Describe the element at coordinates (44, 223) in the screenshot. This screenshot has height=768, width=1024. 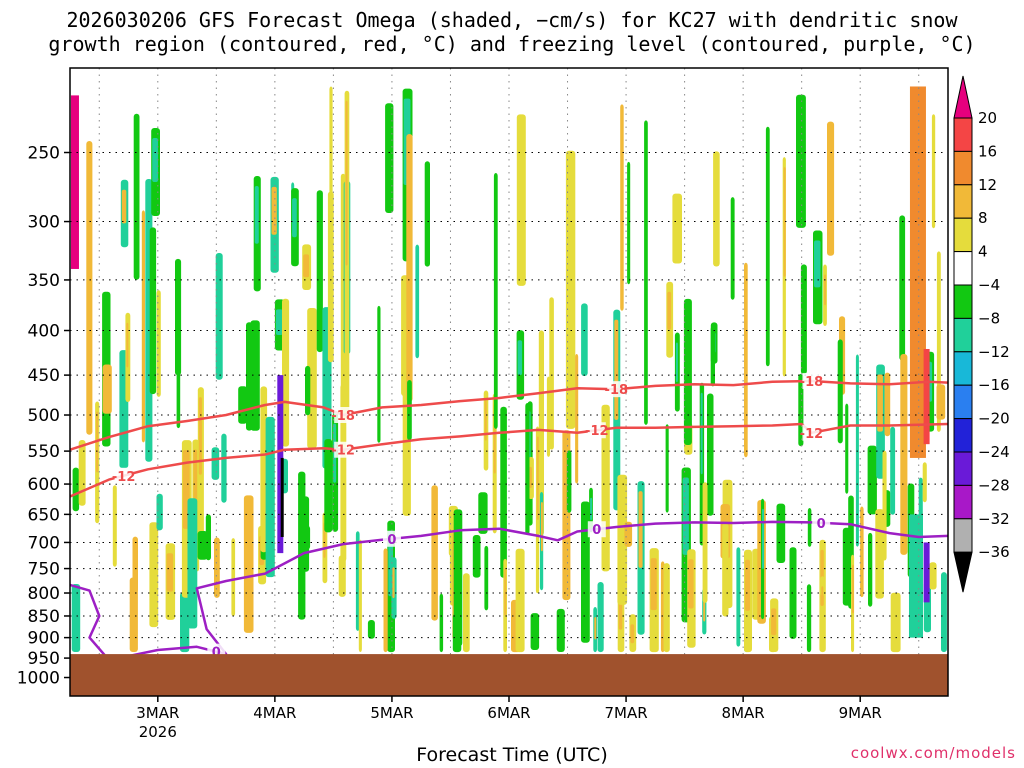
I see `y-tick-label: 300` at that location.